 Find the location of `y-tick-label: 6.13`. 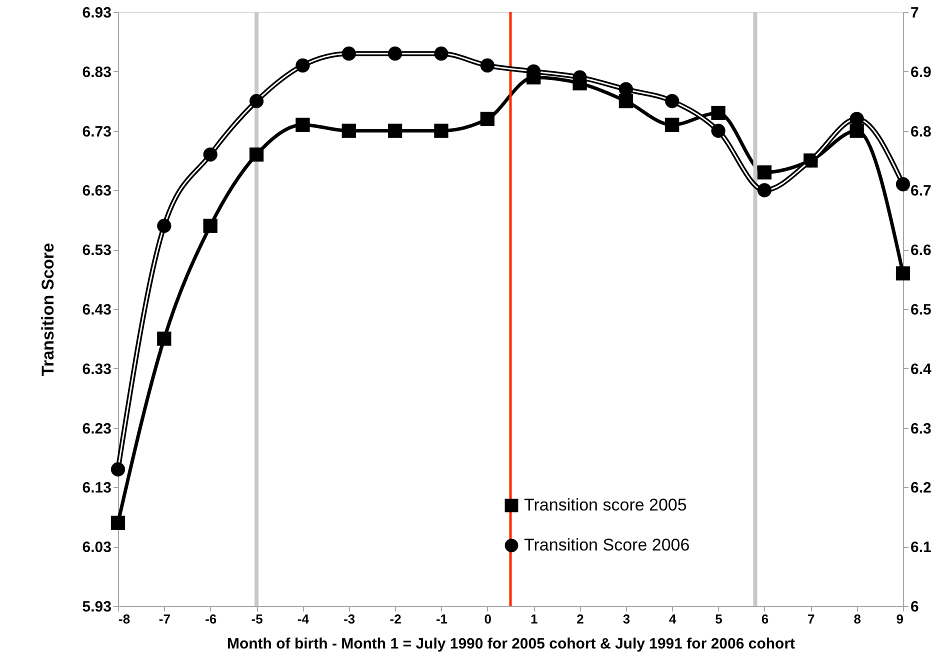

y-tick-label: 6.13 is located at coordinates (97, 488).